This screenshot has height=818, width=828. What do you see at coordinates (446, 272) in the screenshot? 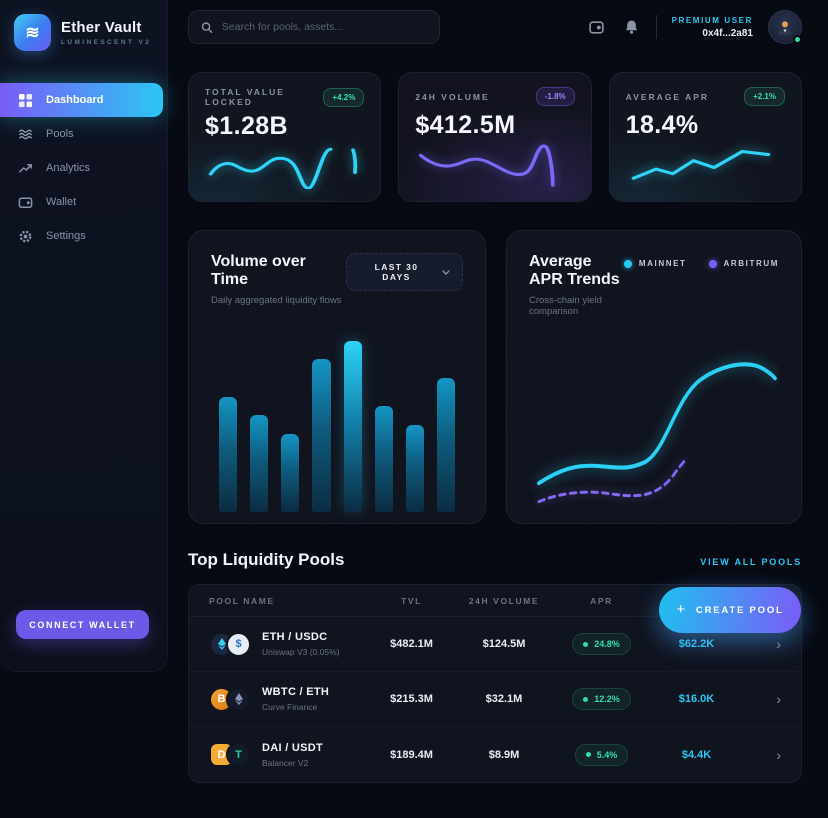
I see `chevron-down-icon` at bounding box center [446, 272].